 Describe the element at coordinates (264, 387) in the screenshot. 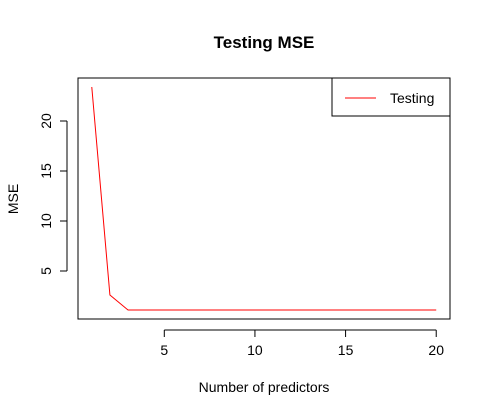

I see `x-axis-label: Number of predictors` at that location.